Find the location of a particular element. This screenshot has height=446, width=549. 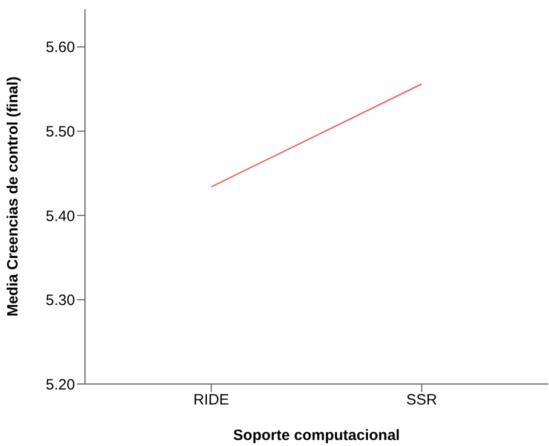

y-axis-title: Media Creencias de control (final) is located at coordinates (13, 196).